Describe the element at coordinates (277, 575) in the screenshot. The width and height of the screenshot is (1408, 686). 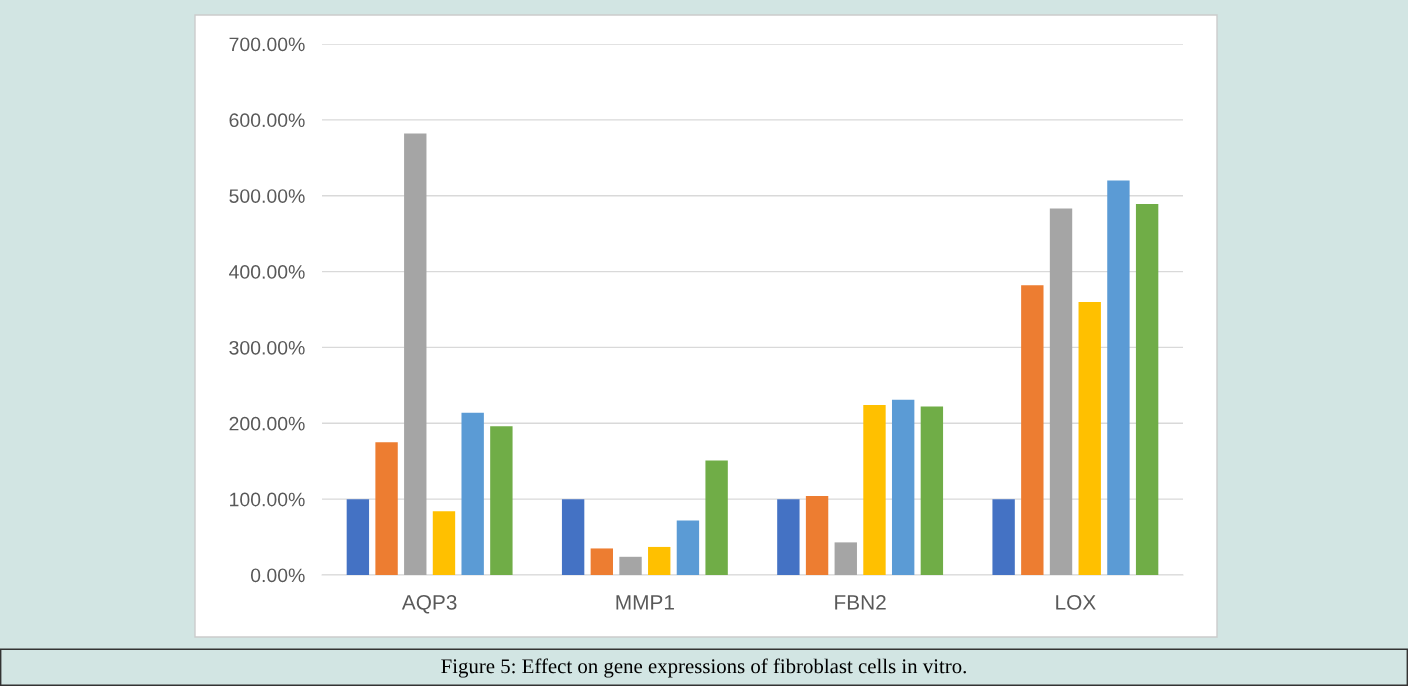
I see `y-tick-label: 0.00%` at that location.